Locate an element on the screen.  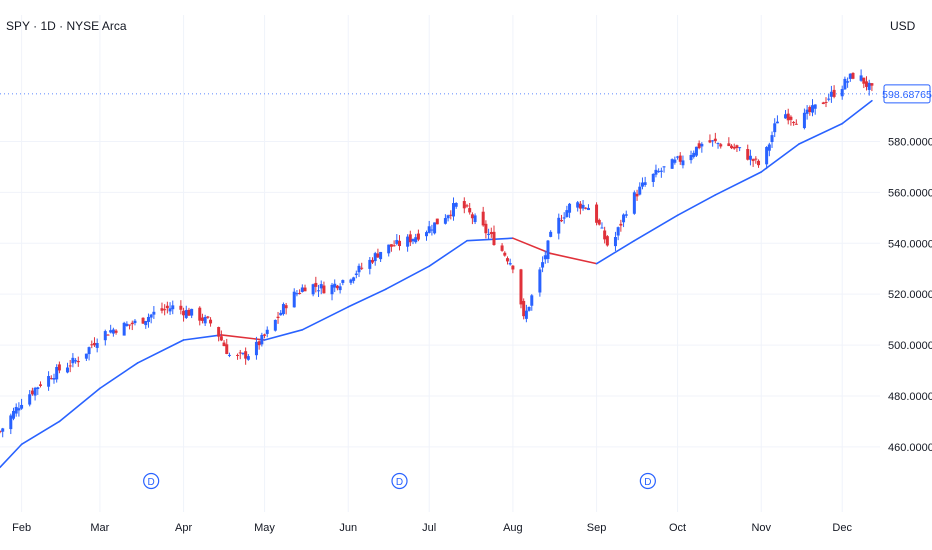
chart-title: SPY · 1D · NYSE Arca is located at coordinates (66, 26).